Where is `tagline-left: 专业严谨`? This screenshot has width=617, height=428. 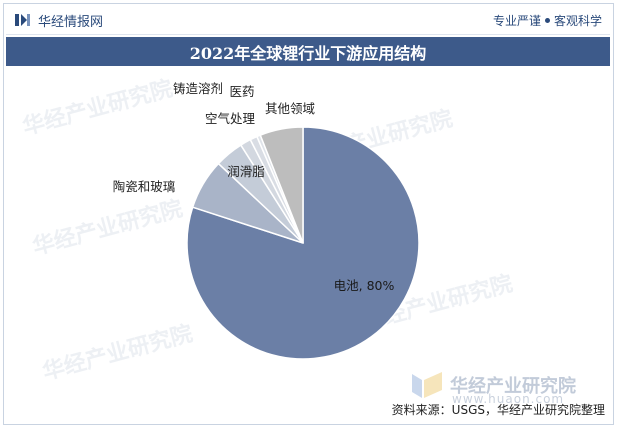 tagline-left: 专业严谨 is located at coordinates (516, 20).